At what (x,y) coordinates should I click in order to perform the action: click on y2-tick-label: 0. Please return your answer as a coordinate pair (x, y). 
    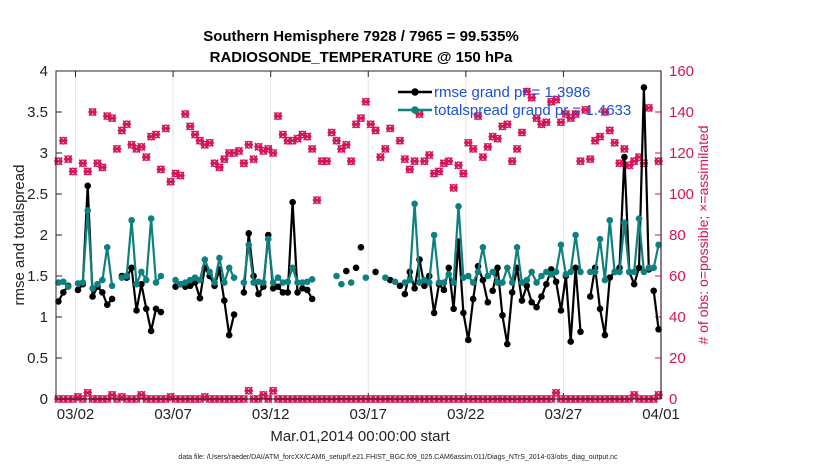
    Looking at the image, I should click on (673, 399).